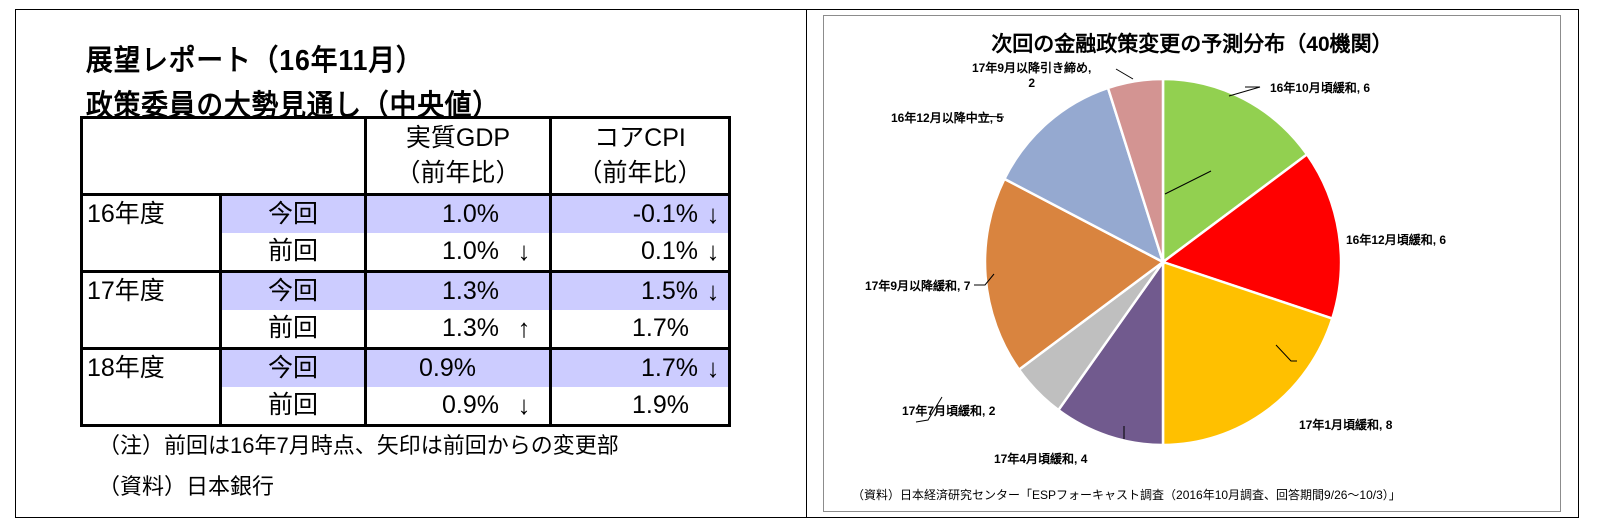 The width and height of the screenshot is (1598, 532). What do you see at coordinates (669, 291) in the screenshot?
I see `cpi-value: 1.5%` at bounding box center [669, 291].